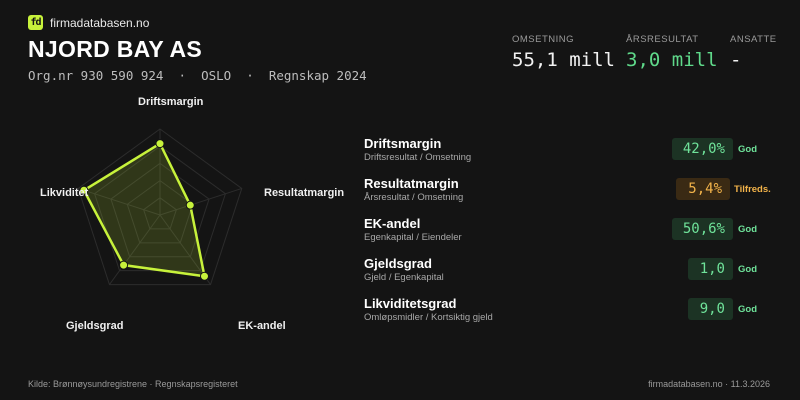  Describe the element at coordinates (392, 223) in the screenshot. I see `metric-name: EK-andel` at that location.